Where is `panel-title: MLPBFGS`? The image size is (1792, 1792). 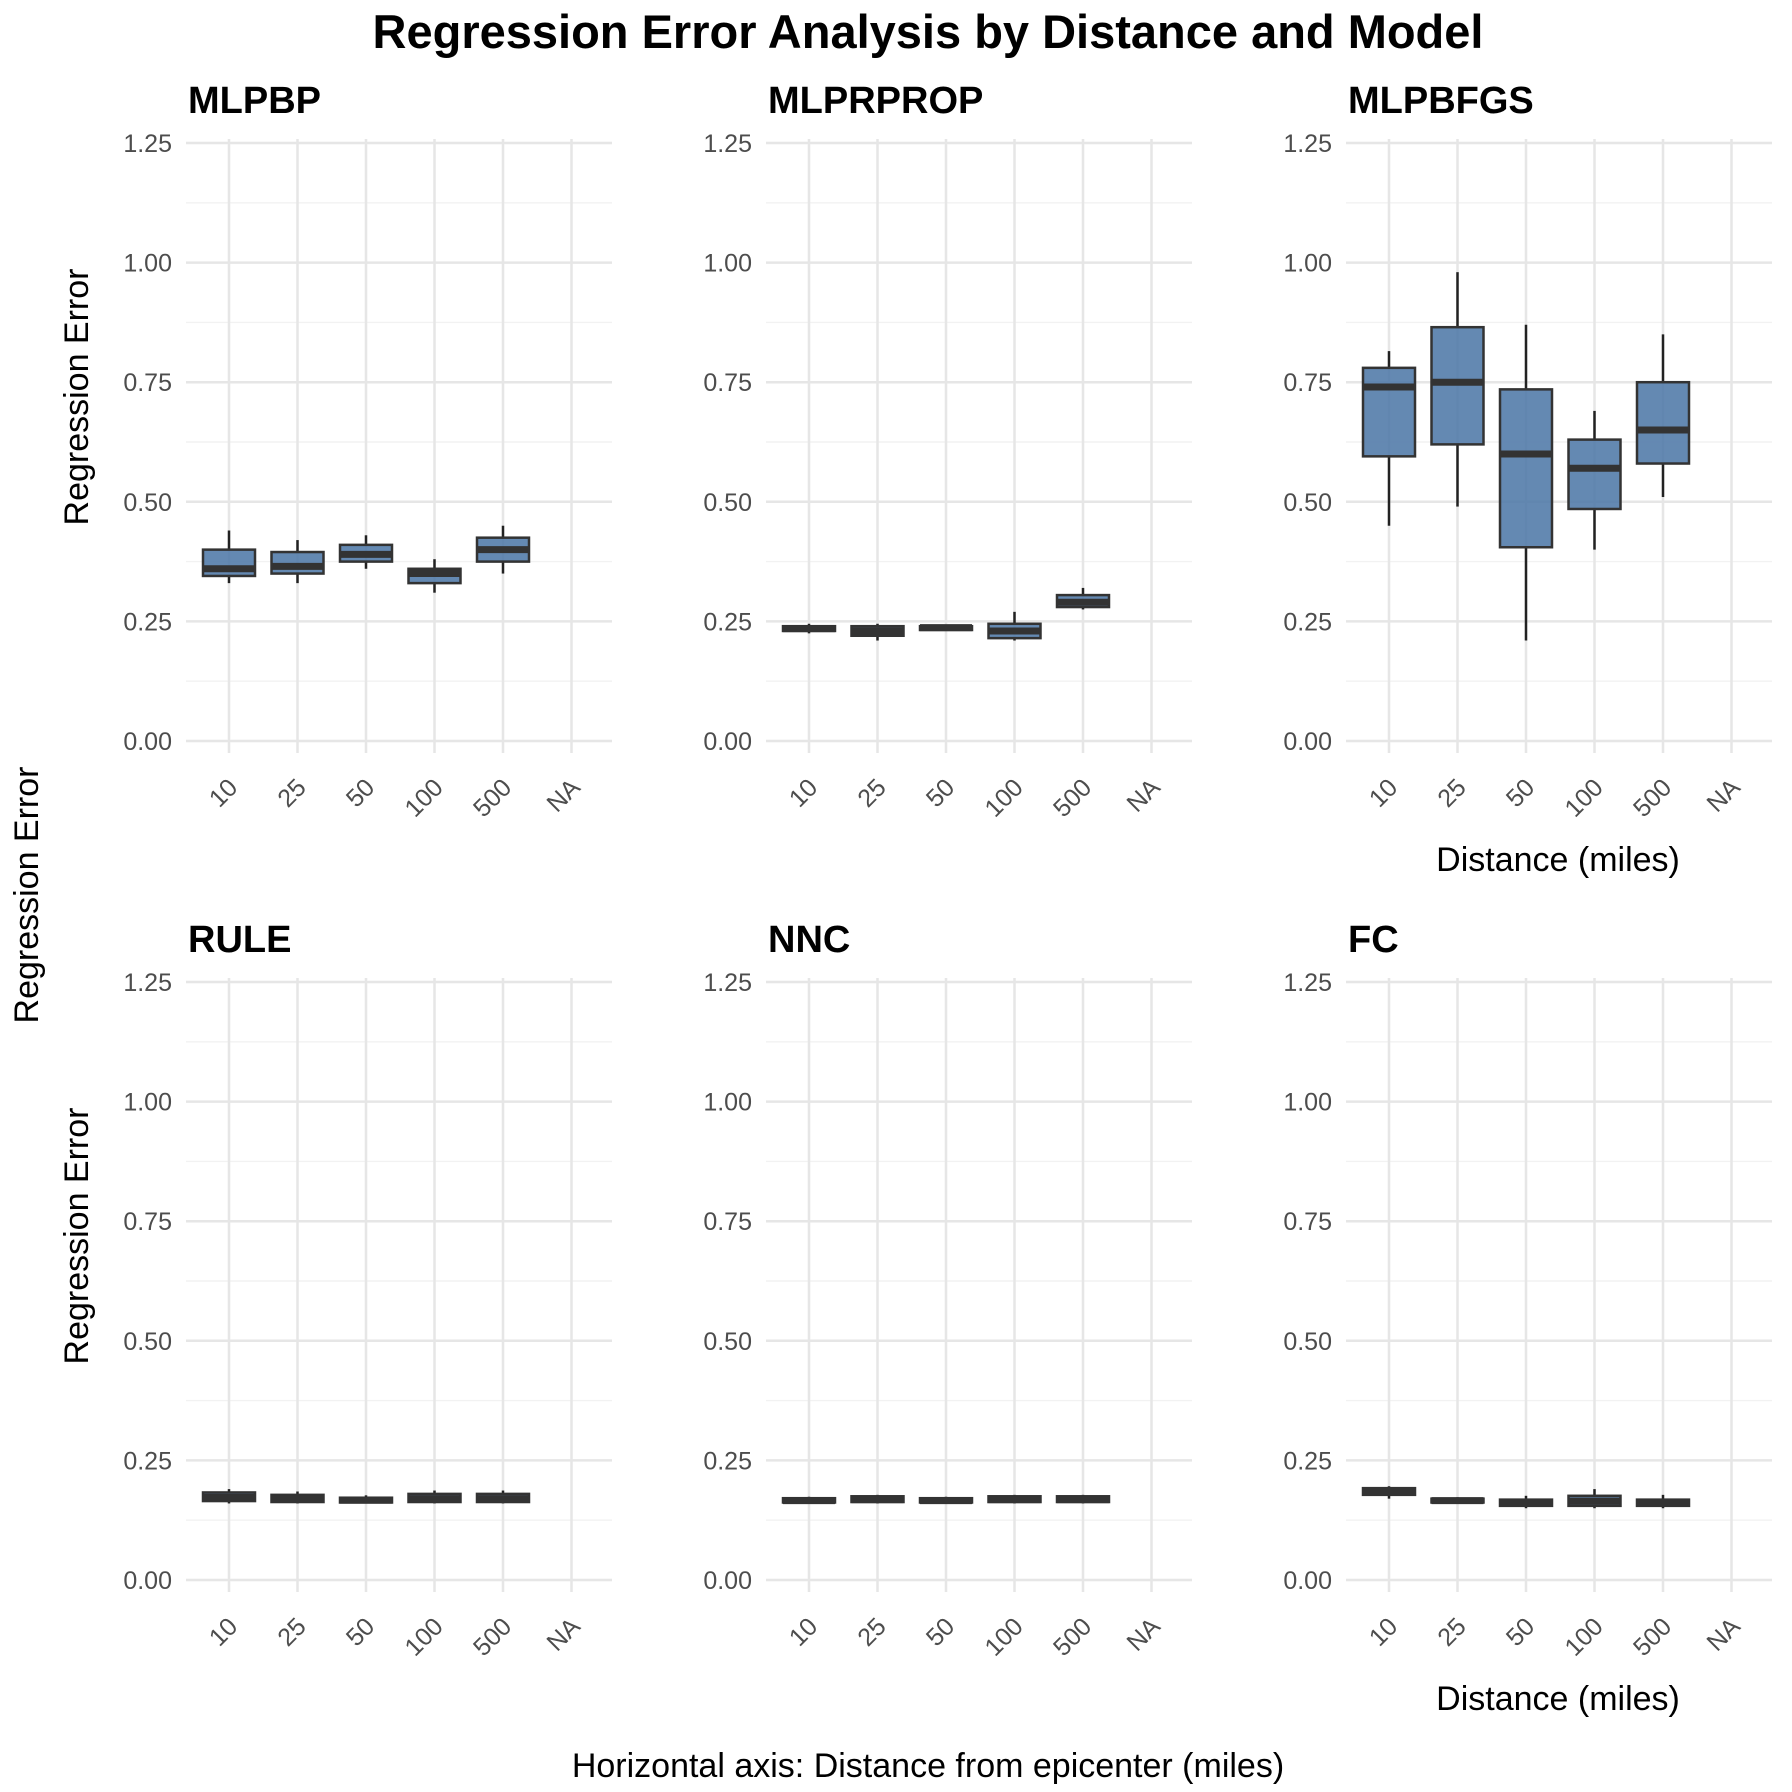
panel-title: MLPBFGS is located at coordinates (1441, 101).